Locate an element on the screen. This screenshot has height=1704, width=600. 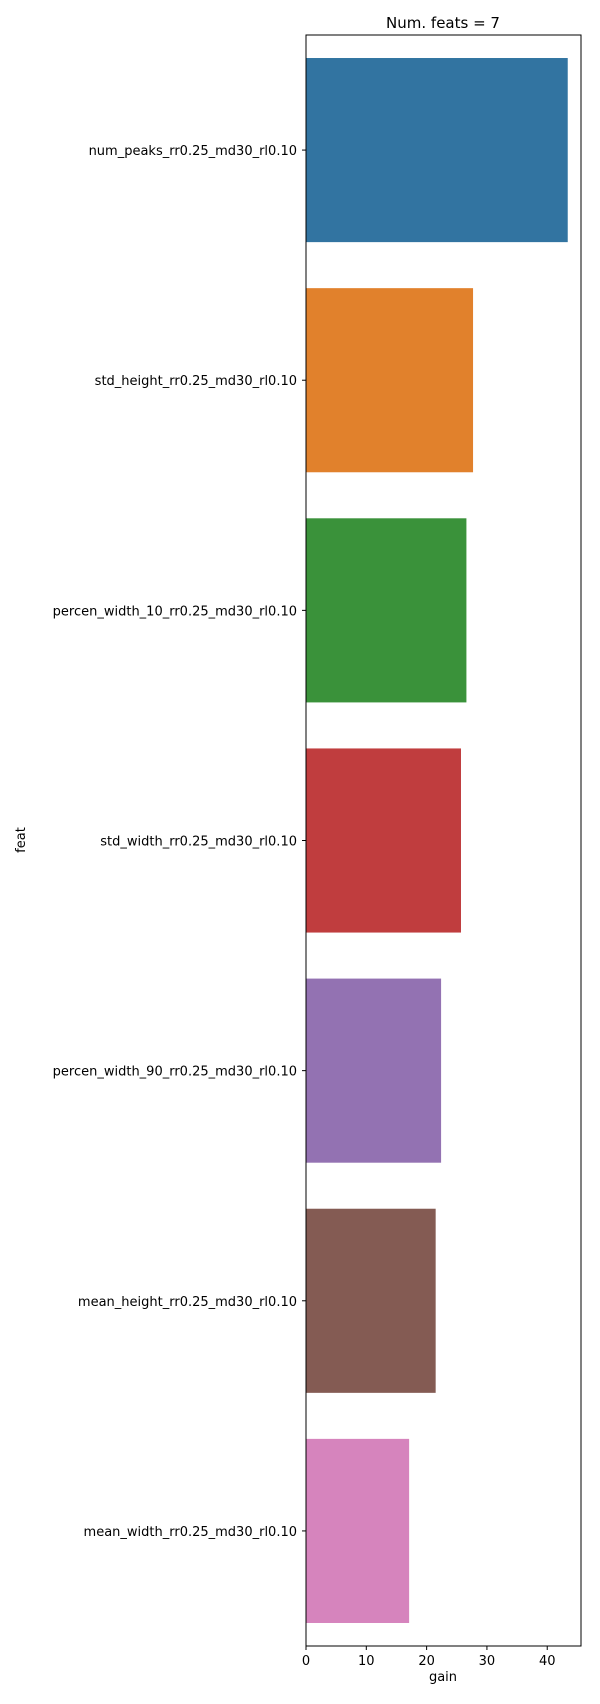
y-axis-label: feat is located at coordinates (21, 840).